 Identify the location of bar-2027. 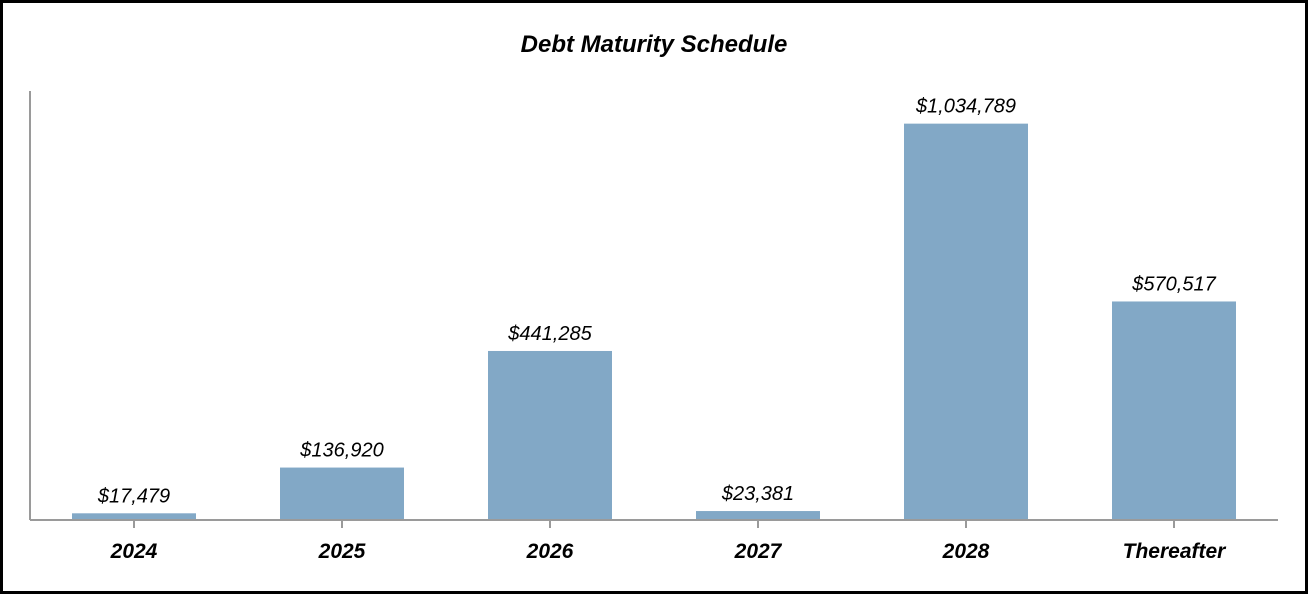
(758, 515).